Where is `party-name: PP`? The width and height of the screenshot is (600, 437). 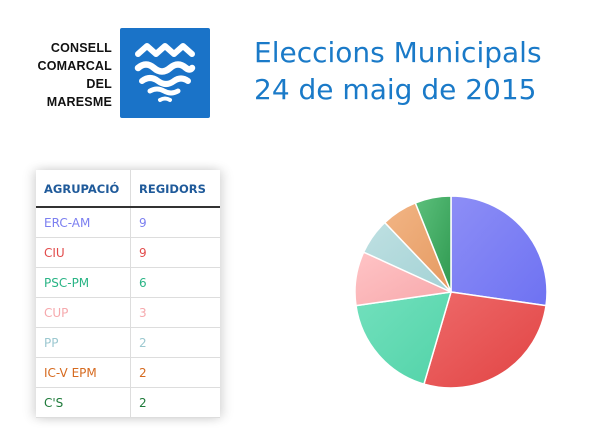 party-name: PP is located at coordinates (83, 342).